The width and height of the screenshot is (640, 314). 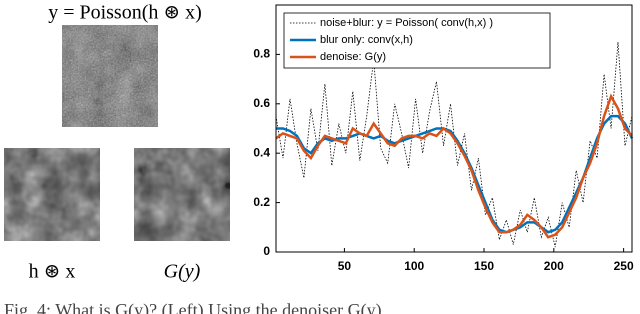 I want to click on legend-label: denoise: G(y), so click(x=353, y=57).